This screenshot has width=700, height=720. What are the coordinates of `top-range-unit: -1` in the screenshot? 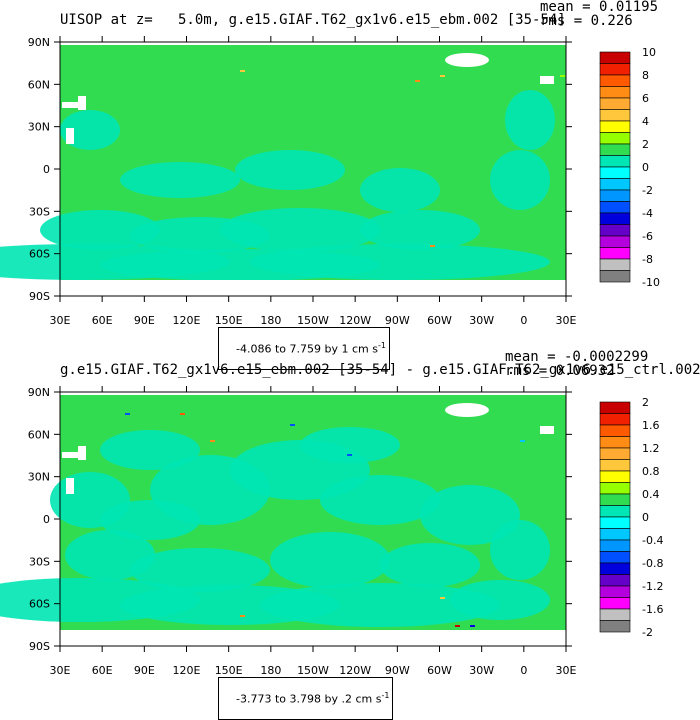 It's located at (381, 345).